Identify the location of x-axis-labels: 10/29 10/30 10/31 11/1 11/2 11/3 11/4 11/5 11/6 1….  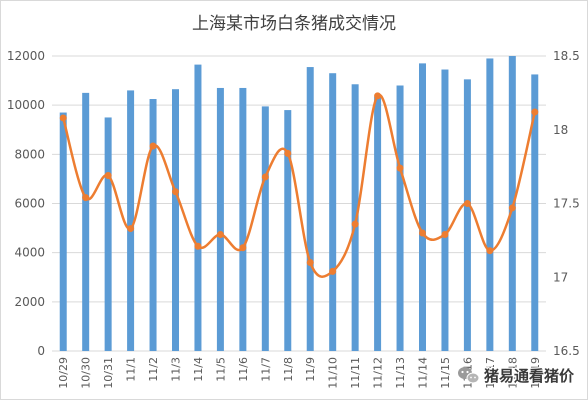
(299, 373).